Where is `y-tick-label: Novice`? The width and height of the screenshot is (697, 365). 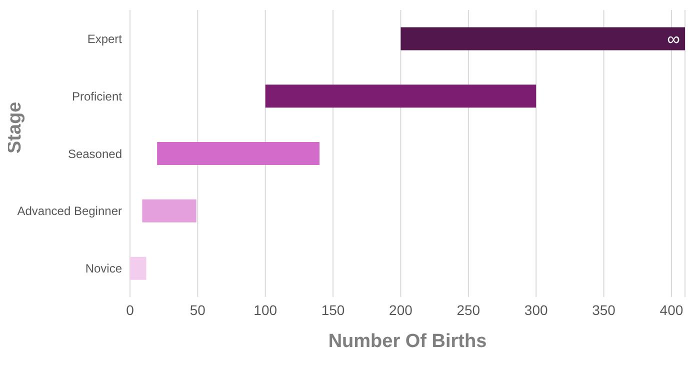
y-tick-label: Novice is located at coordinates (103, 269).